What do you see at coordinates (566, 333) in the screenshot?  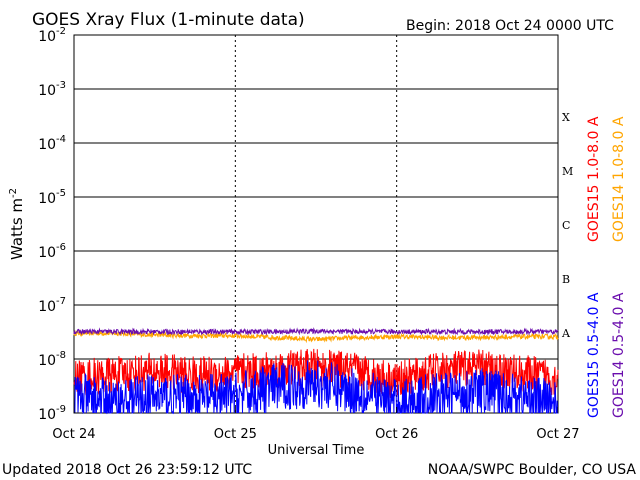 I see `flare-class-label: A` at bounding box center [566, 333].